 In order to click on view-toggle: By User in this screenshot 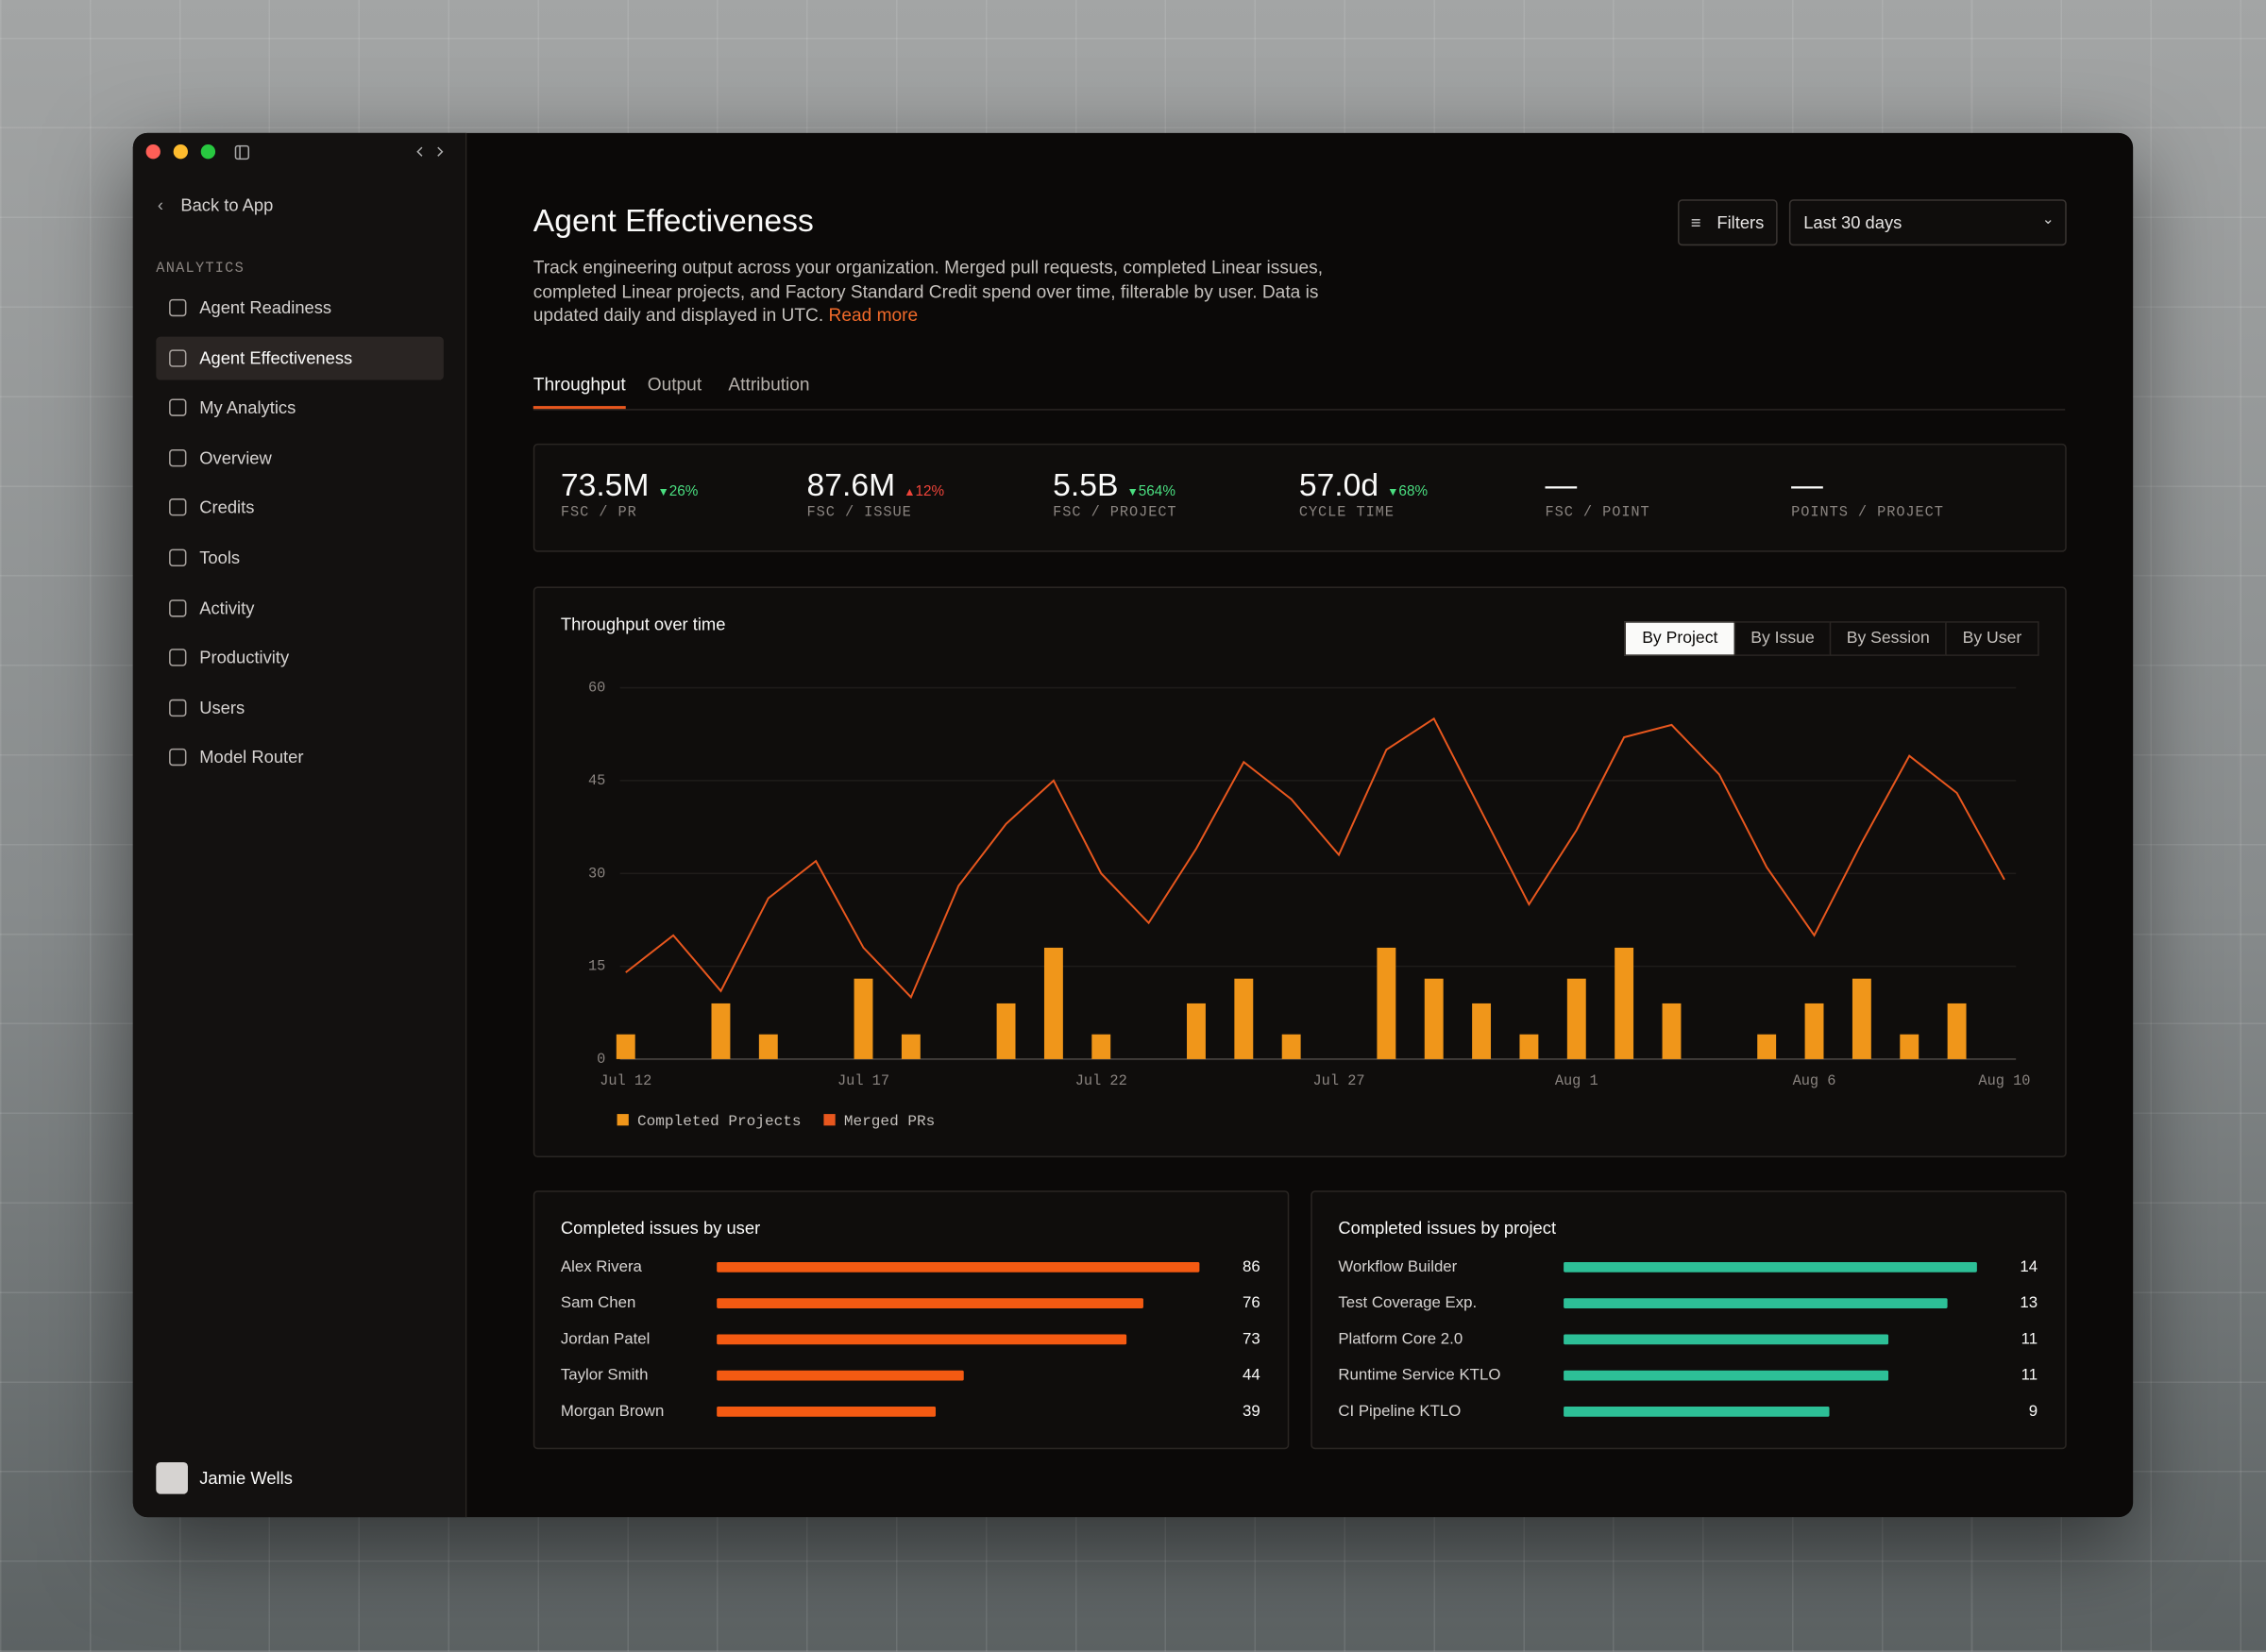, I will do `click(1992, 638)`.